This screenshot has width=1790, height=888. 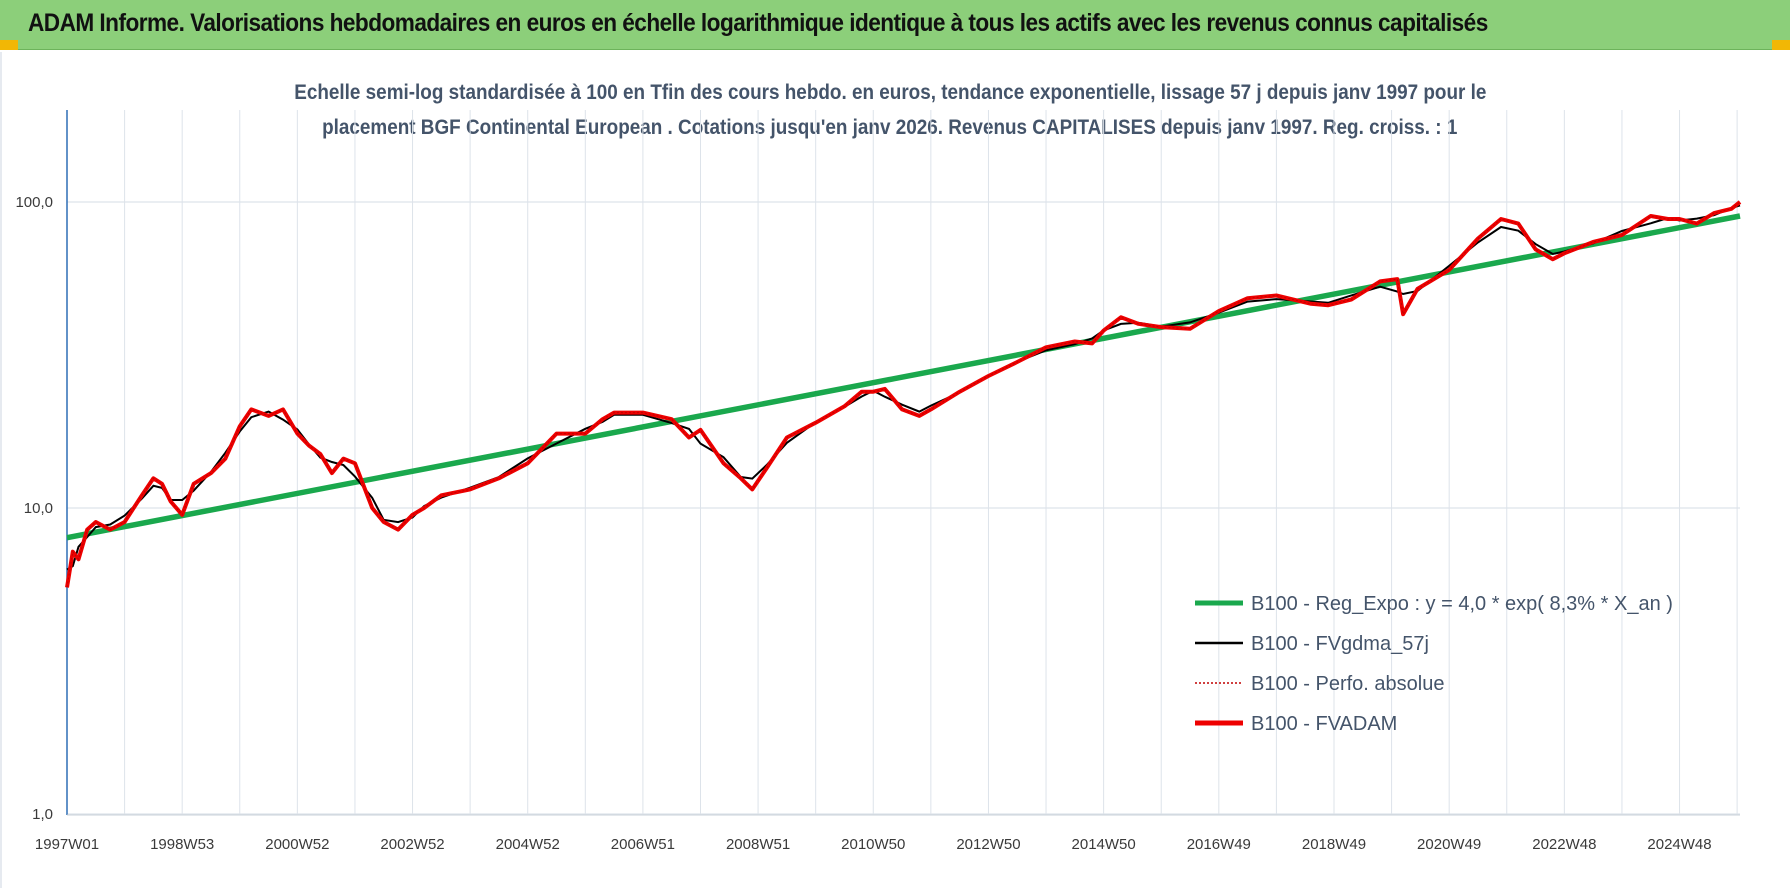 I want to click on x-tick-label: 2000W52, so click(x=297, y=844).